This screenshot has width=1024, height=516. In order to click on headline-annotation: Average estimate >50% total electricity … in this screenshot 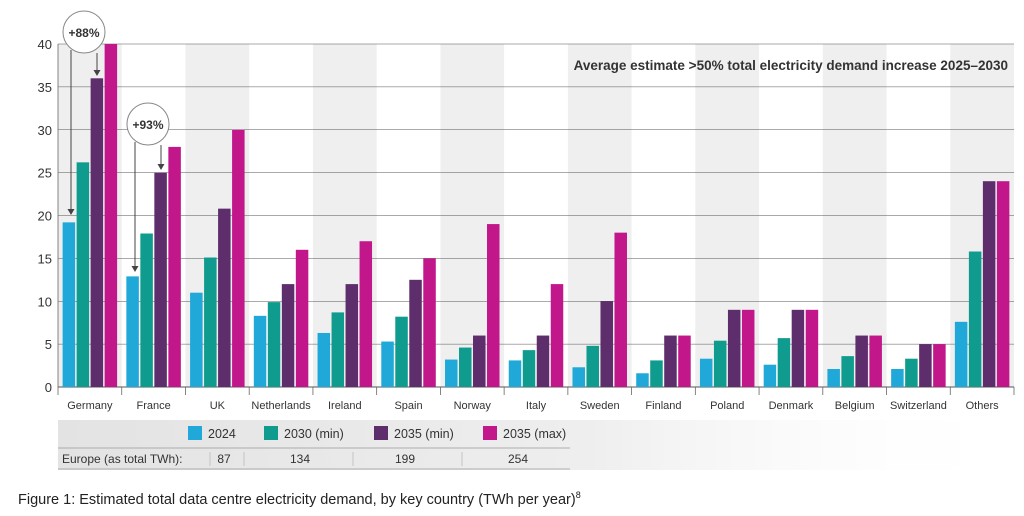, I will do `click(791, 65)`.